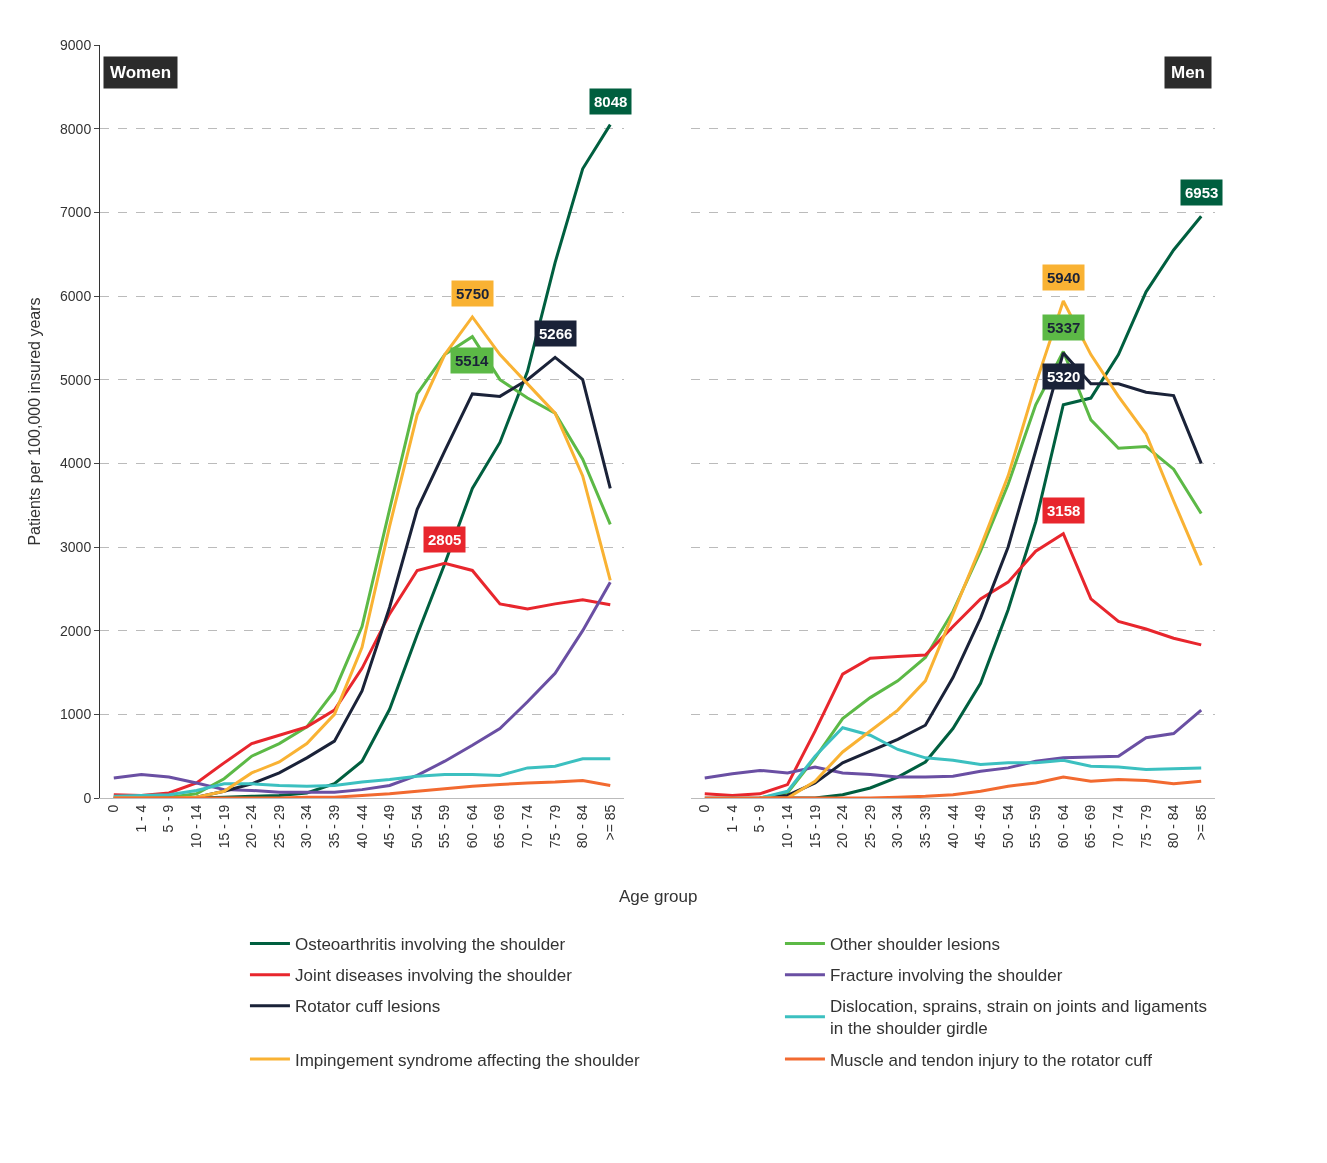 This screenshot has width=1327, height=1163. What do you see at coordinates (367, 1007) in the screenshot?
I see `legend-label: Rotator cuff lesions` at bounding box center [367, 1007].